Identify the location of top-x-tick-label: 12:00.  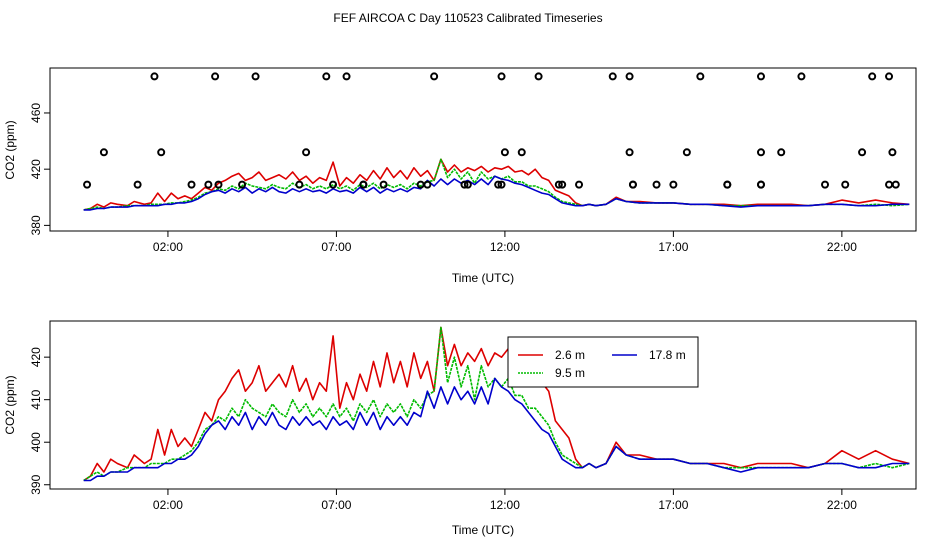
(505, 247).